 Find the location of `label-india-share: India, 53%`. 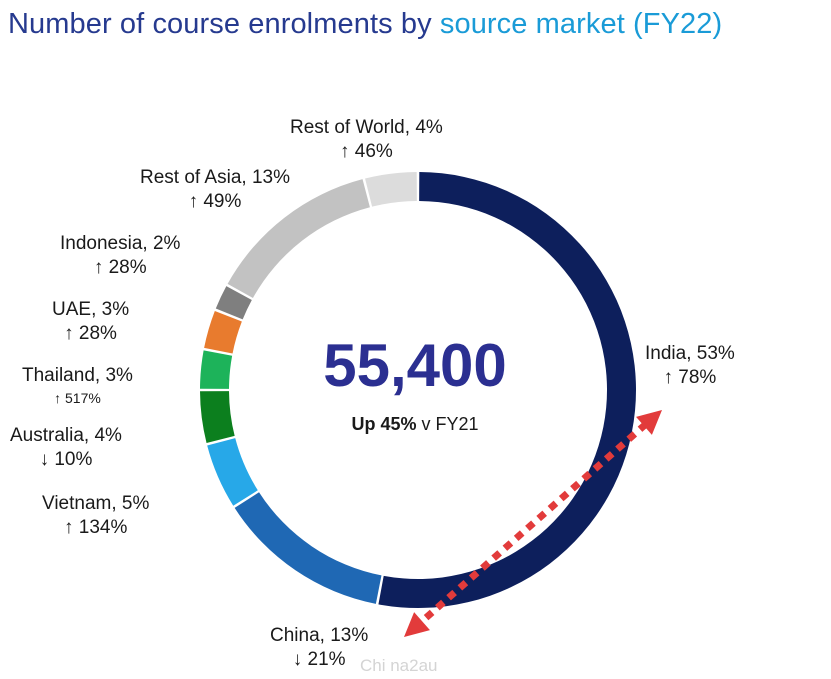

label-india-share: India, 53% is located at coordinates (690, 353).